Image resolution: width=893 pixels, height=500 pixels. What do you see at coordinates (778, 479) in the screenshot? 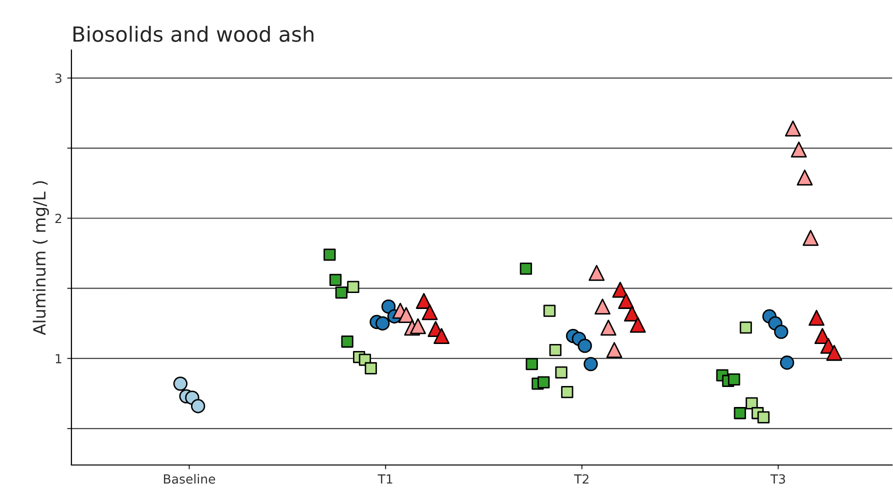
I see `x-tick-label: T3` at bounding box center [778, 479].